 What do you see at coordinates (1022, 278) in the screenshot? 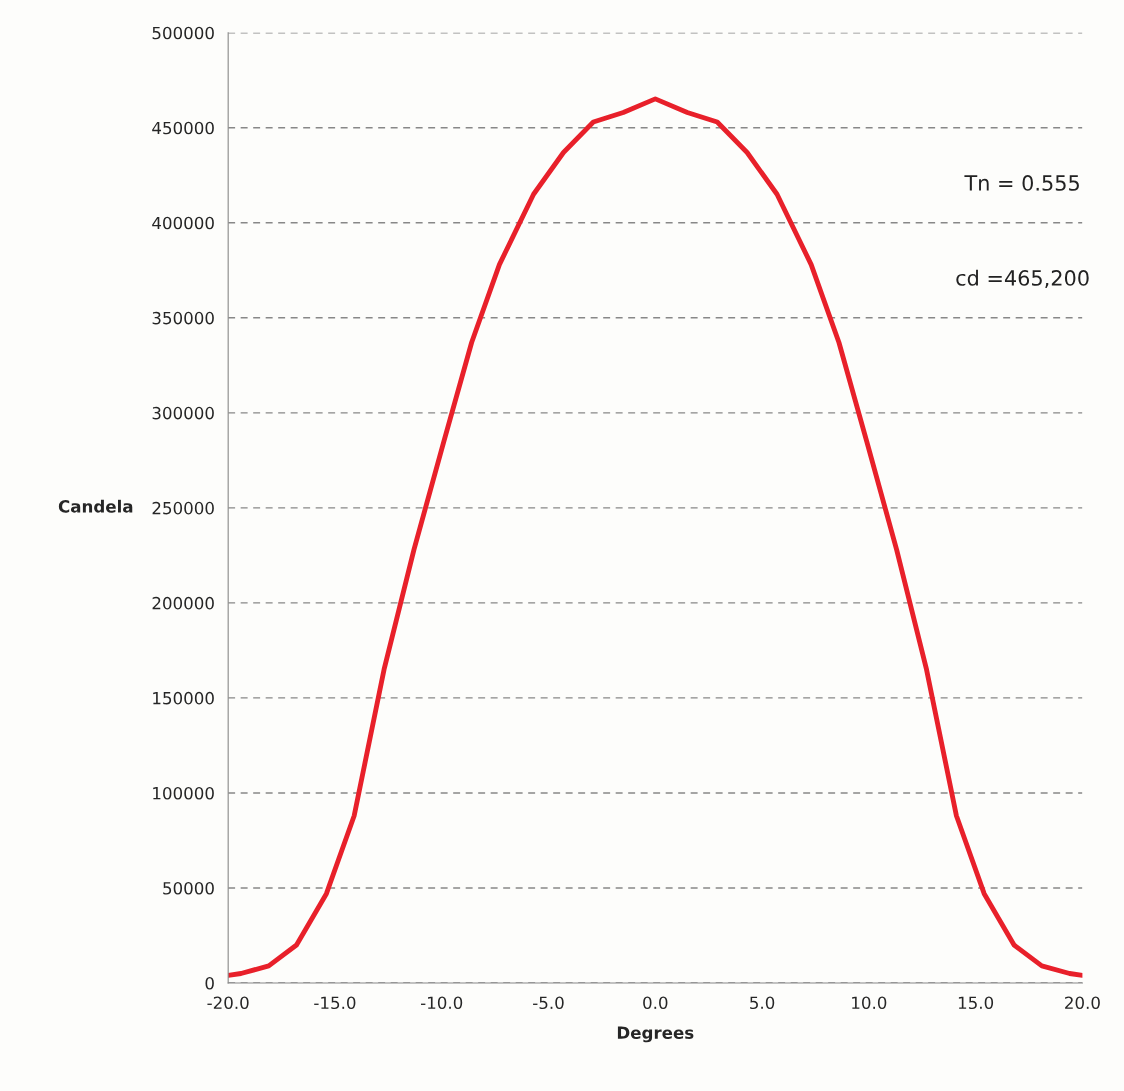
I see `annotation: cd =465,200` at bounding box center [1022, 278].